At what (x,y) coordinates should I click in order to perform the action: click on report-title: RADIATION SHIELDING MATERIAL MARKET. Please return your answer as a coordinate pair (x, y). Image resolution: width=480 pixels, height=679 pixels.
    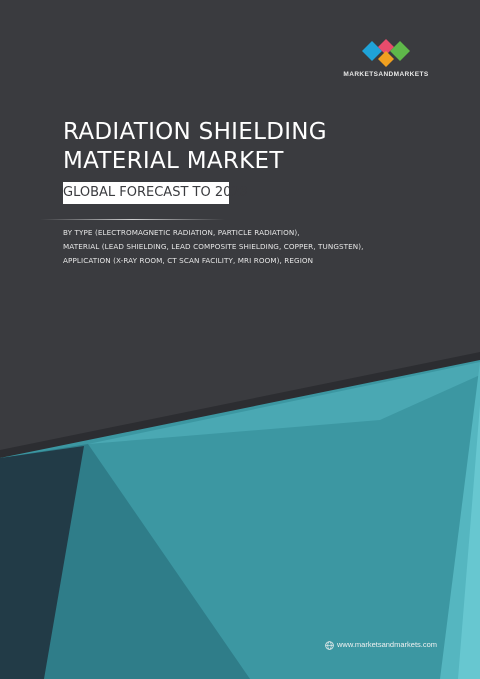
    Looking at the image, I should click on (195, 147).